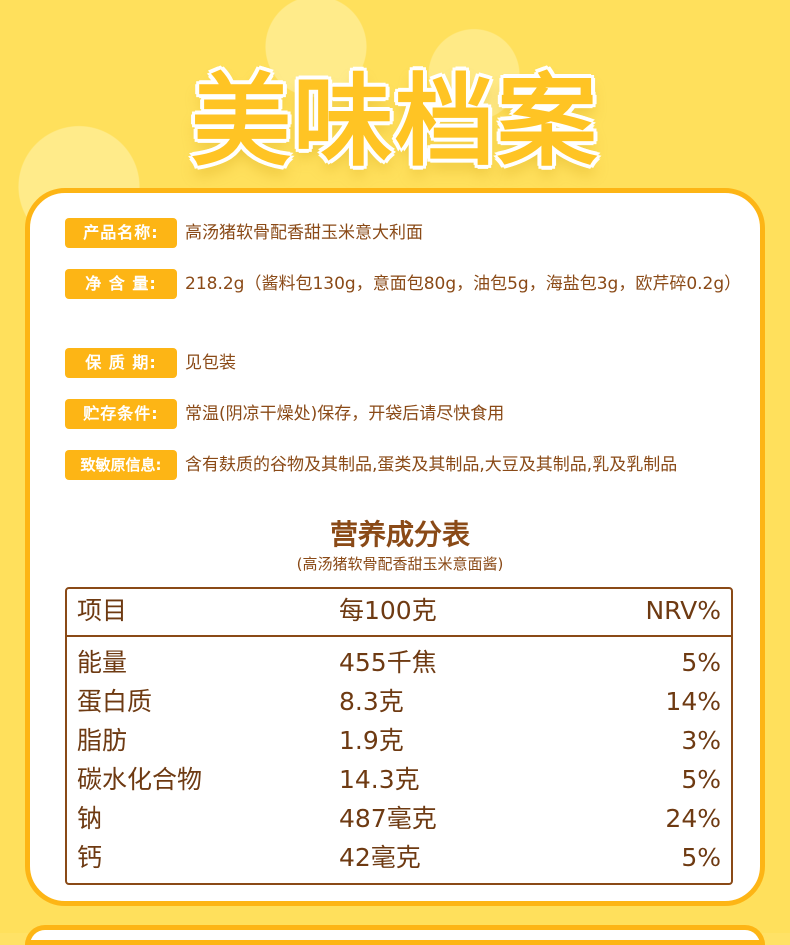 Image resolution: width=790 pixels, height=945 pixels. What do you see at coordinates (701, 740) in the screenshot?
I see `cell-nrv: 3%` at bounding box center [701, 740].